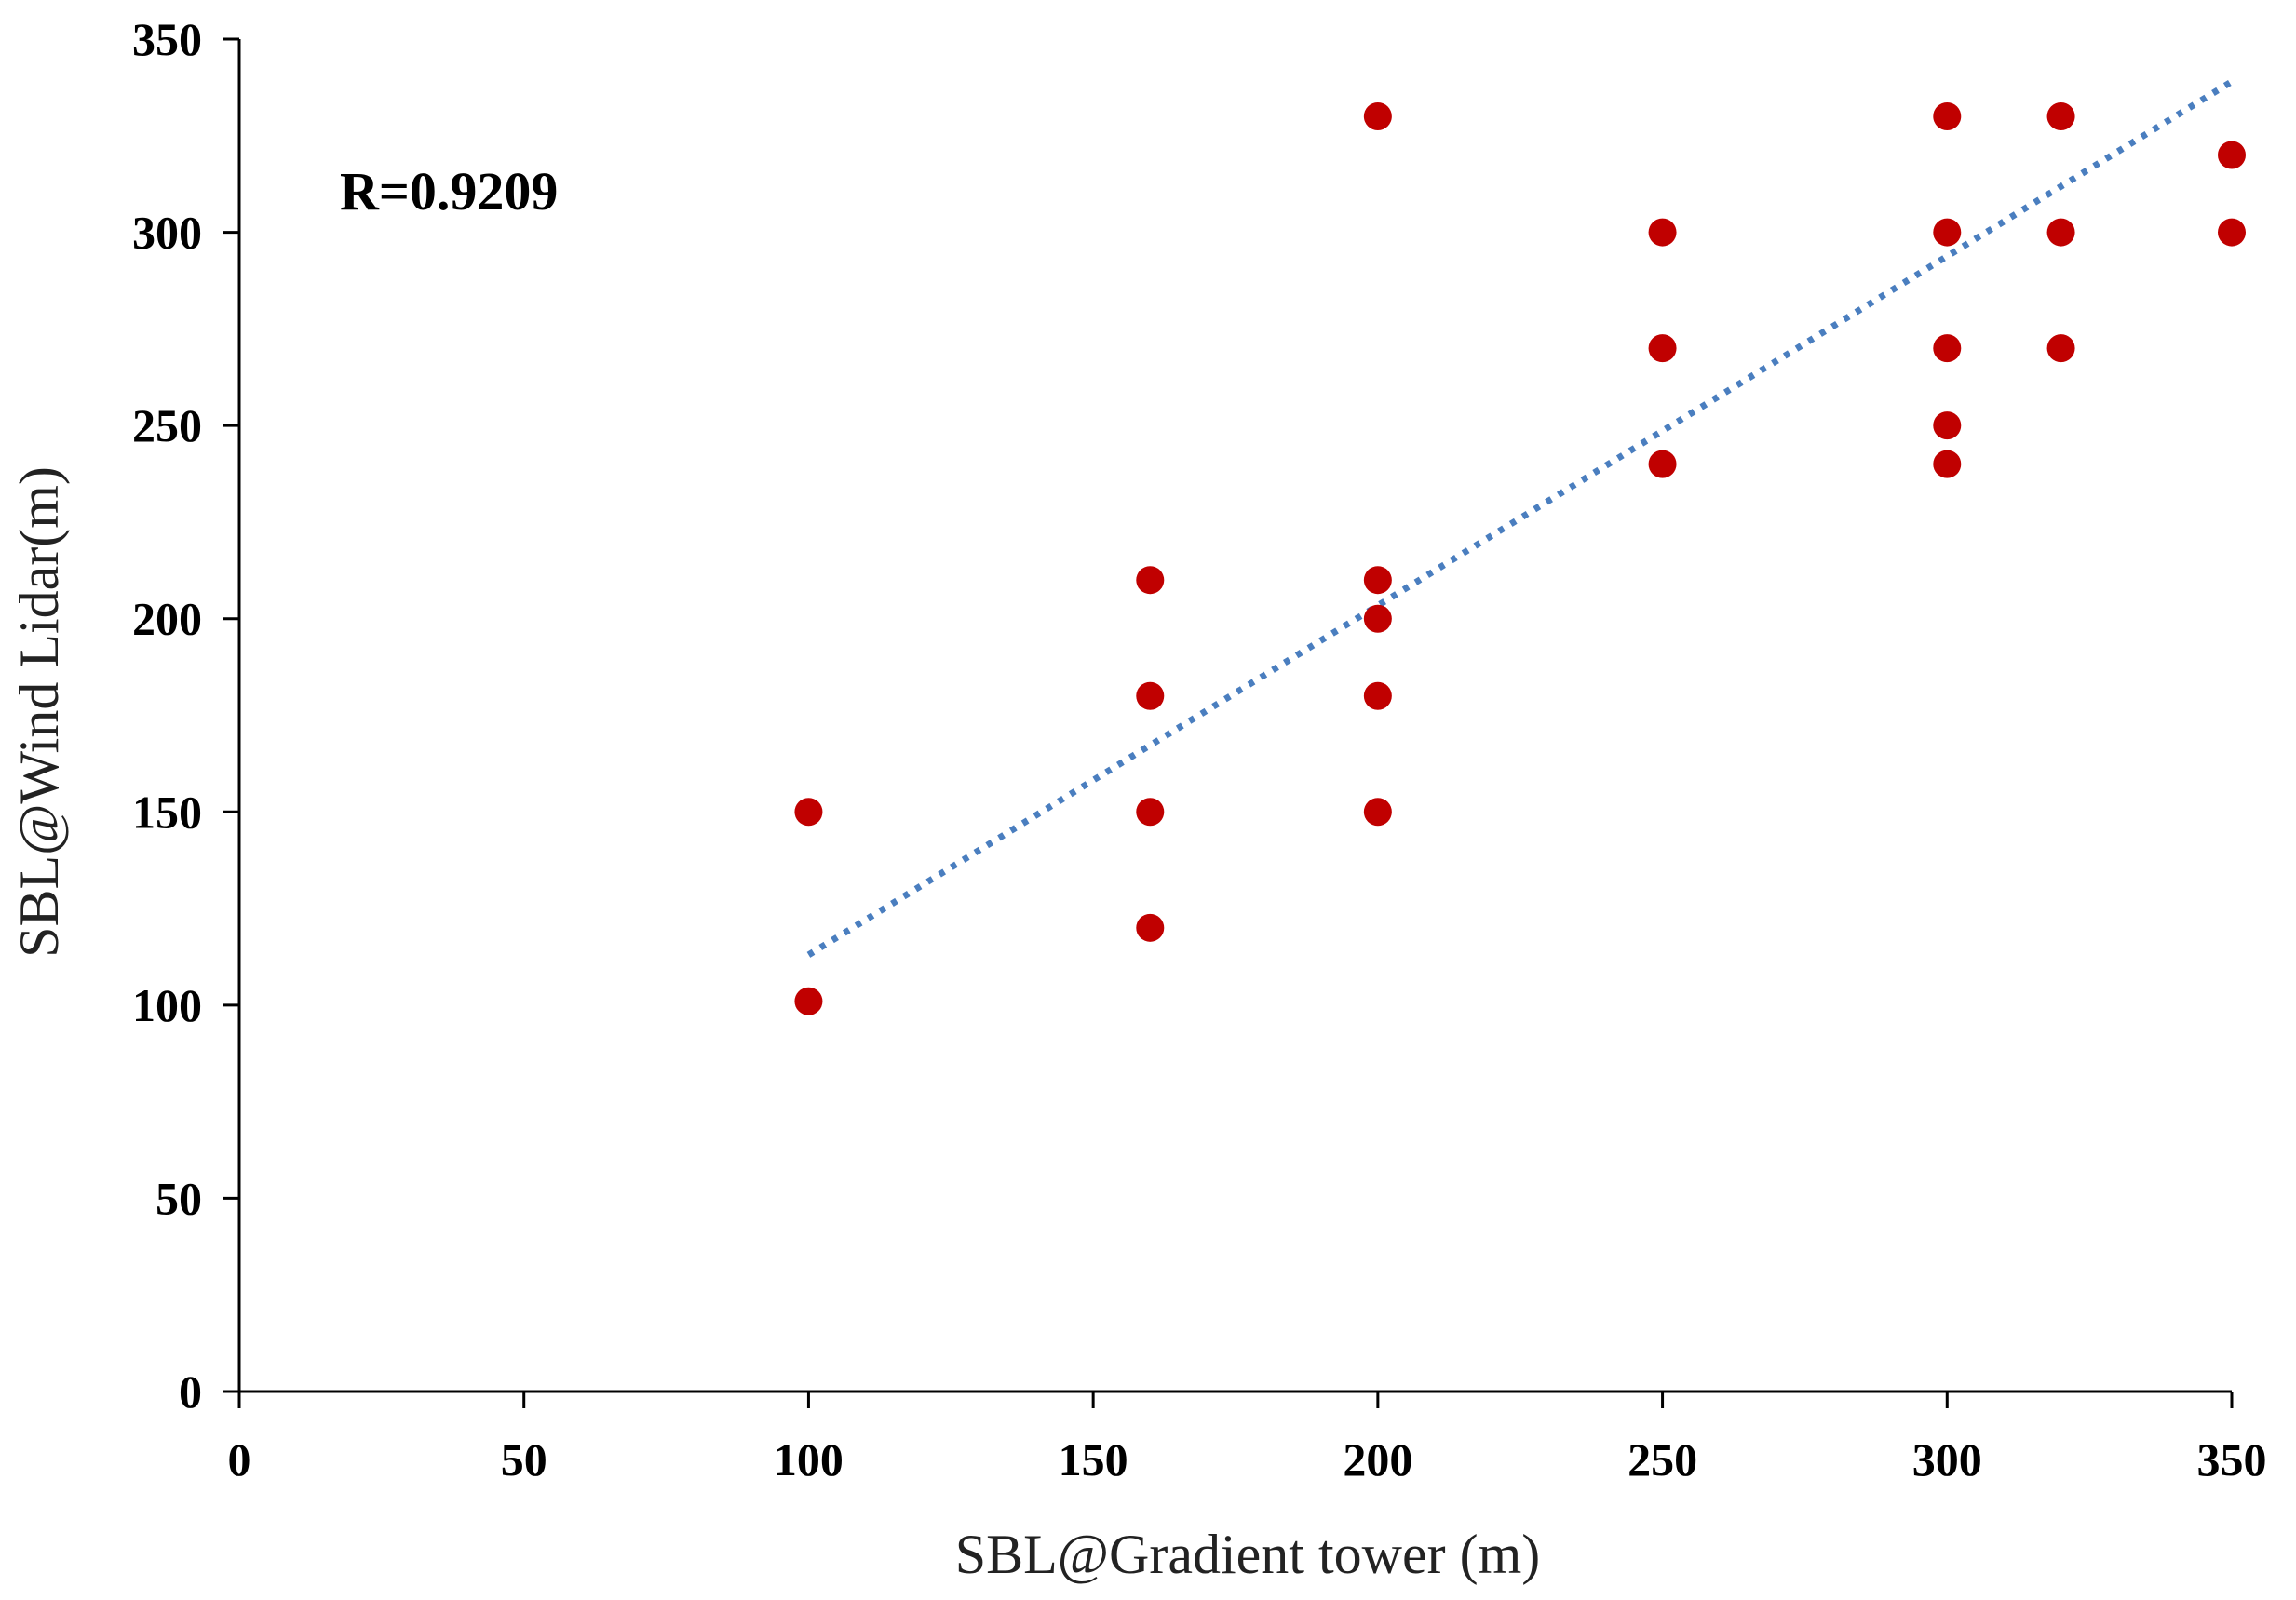 The height and width of the screenshot is (1600, 2296). What do you see at coordinates (449, 191) in the screenshot?
I see `correlation-annotation: R=0.9209` at bounding box center [449, 191].